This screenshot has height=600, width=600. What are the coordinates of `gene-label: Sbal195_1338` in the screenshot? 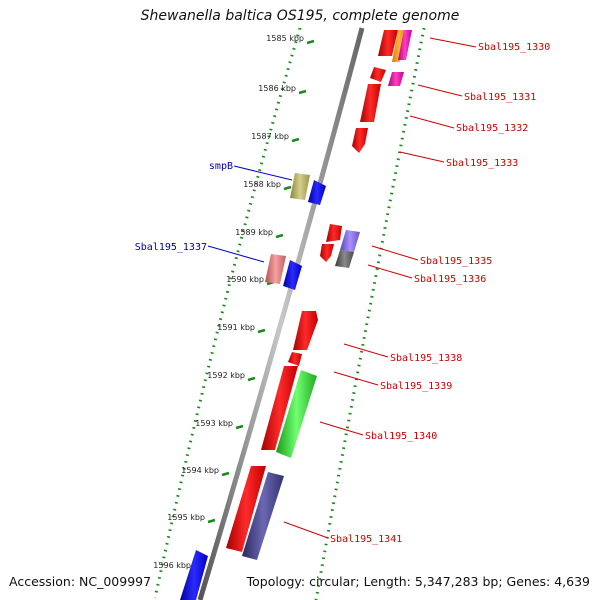 It's located at (426, 358).